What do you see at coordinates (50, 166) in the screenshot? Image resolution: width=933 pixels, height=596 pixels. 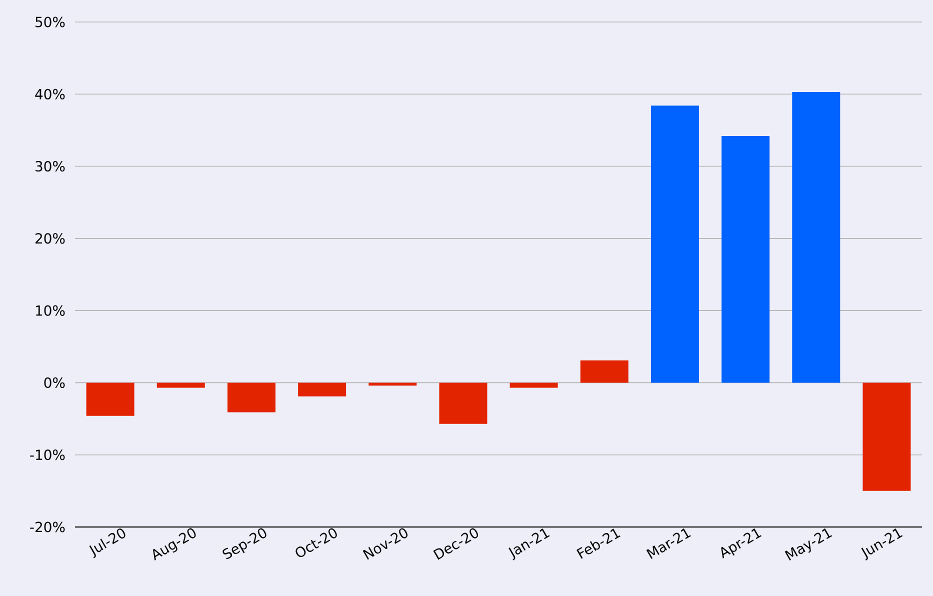 I see `y-tick-label: 30%` at bounding box center [50, 166].